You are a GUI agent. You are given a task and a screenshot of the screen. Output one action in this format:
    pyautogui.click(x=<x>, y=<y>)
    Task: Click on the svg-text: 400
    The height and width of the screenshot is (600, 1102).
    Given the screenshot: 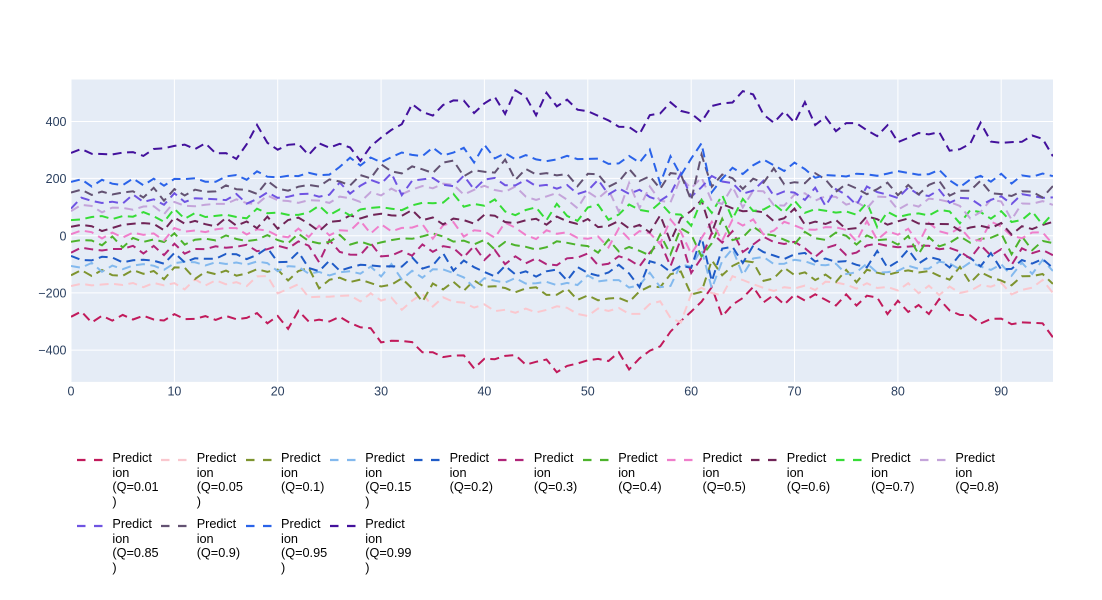 What is the action you would take?
    pyautogui.click(x=56, y=122)
    